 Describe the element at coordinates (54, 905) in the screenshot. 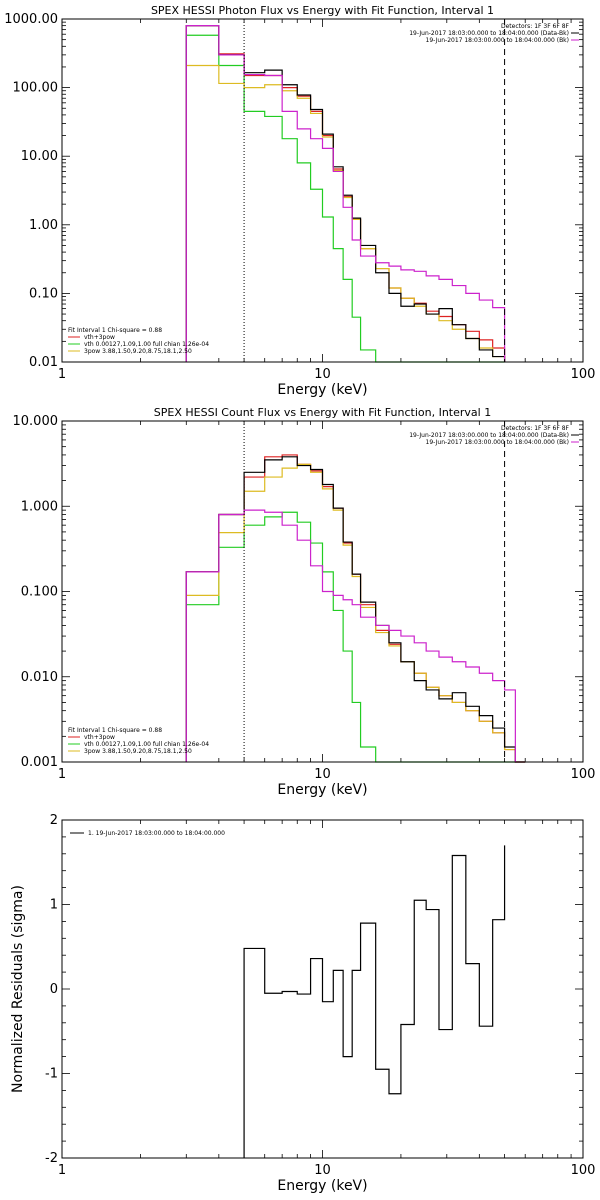

I see `y-tick-label: 1` at that location.